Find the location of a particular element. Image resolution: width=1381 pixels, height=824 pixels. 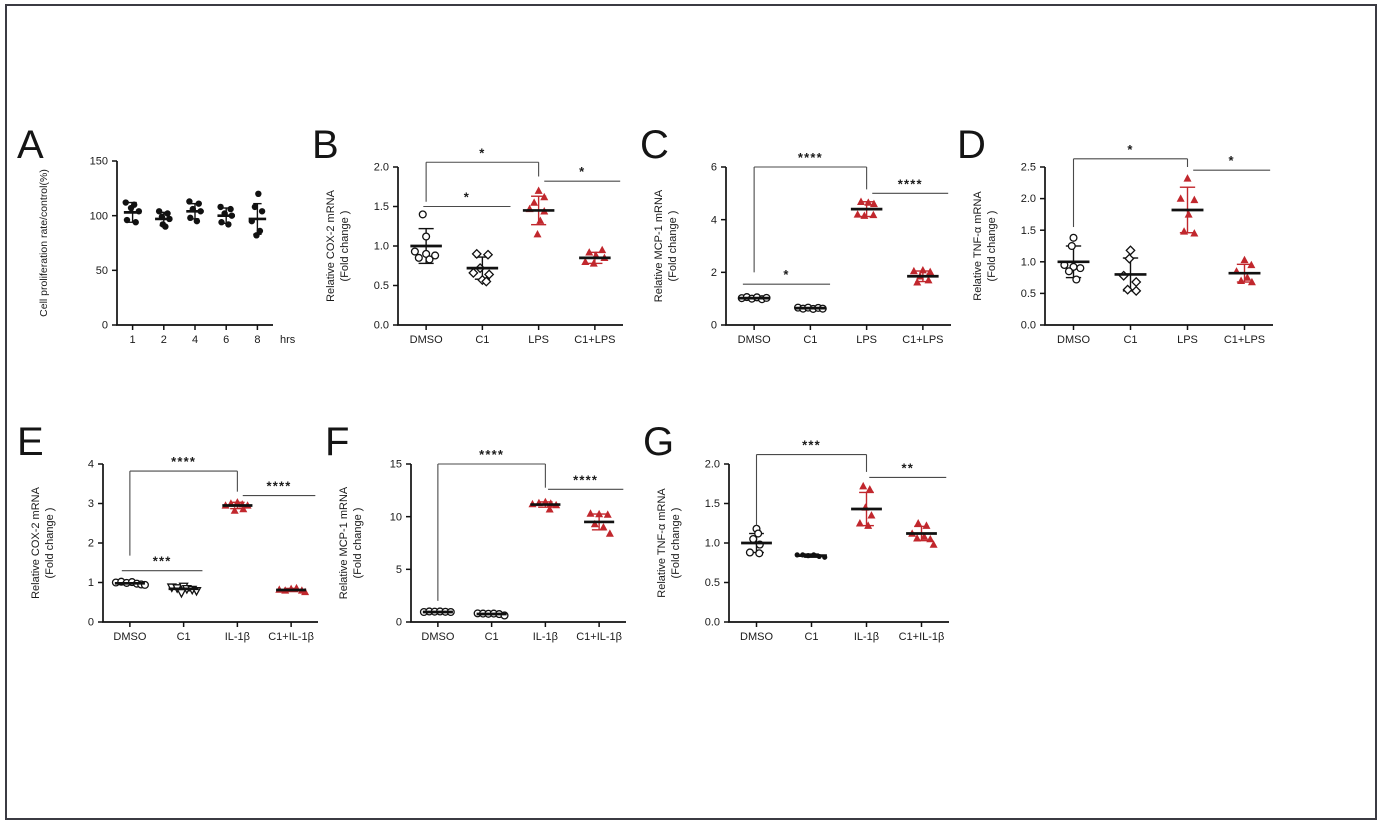

y-axis-title: Relative TNF-α mRNA is located at coordinates (978, 246).